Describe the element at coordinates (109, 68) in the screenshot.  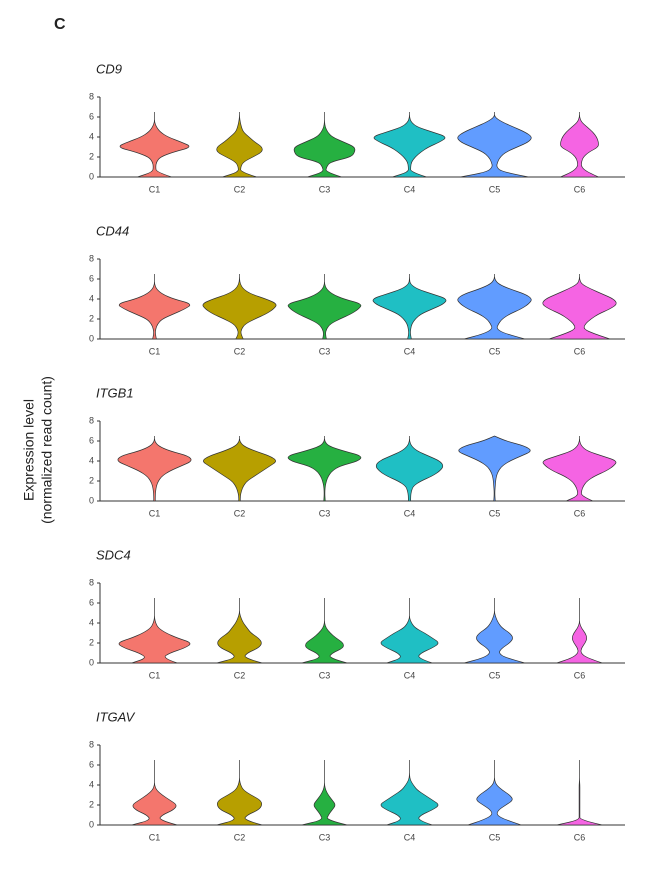
I see `panel-title: CD9` at that location.